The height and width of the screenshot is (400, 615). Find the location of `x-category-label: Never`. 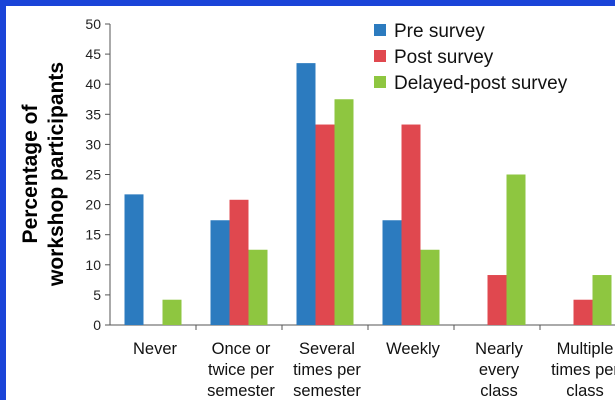

x-category-label: Never is located at coordinates (155, 349).